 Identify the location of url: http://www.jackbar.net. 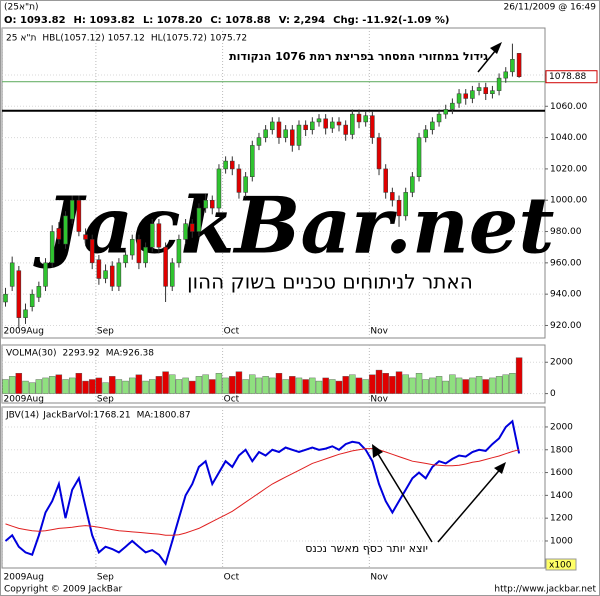
(545, 590).